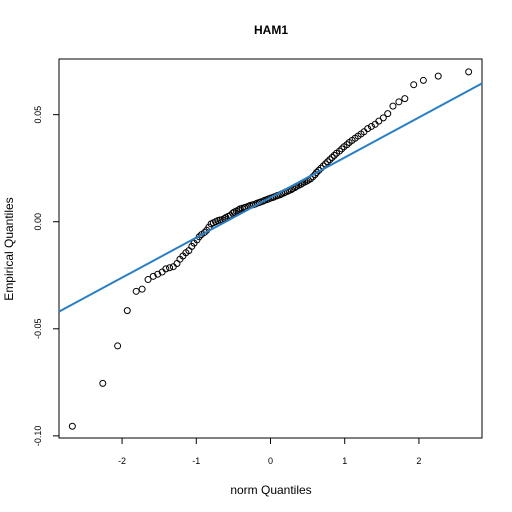  I want to click on x-tick-label: -1, so click(196, 461).